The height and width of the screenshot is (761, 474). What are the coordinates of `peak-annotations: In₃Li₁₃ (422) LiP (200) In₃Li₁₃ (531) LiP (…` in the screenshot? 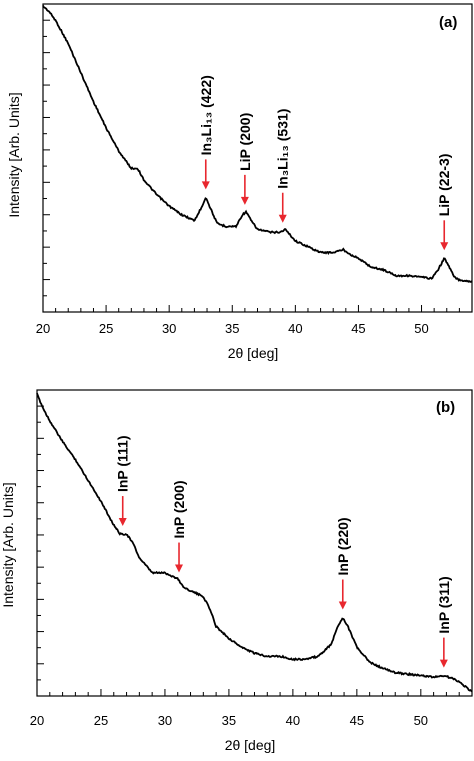 It's located at (325, 163).